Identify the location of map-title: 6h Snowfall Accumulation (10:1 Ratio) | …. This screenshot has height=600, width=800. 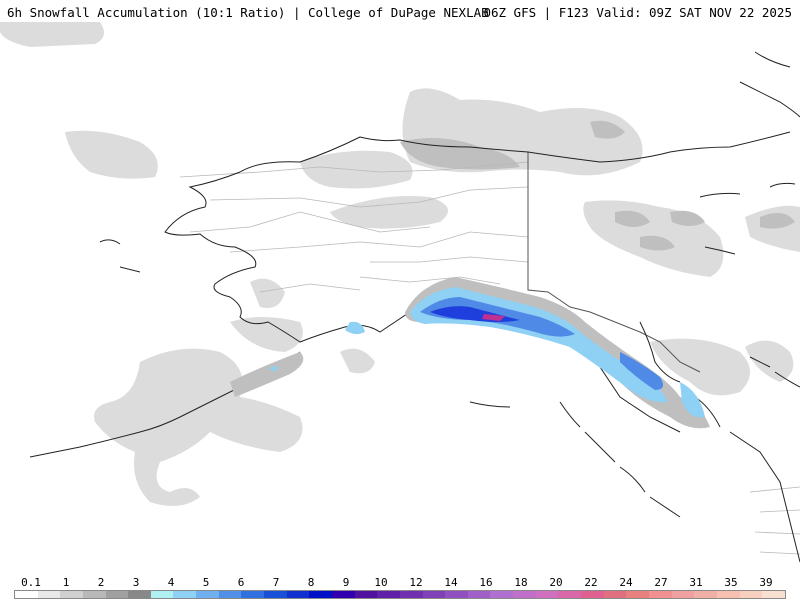
(248, 12).